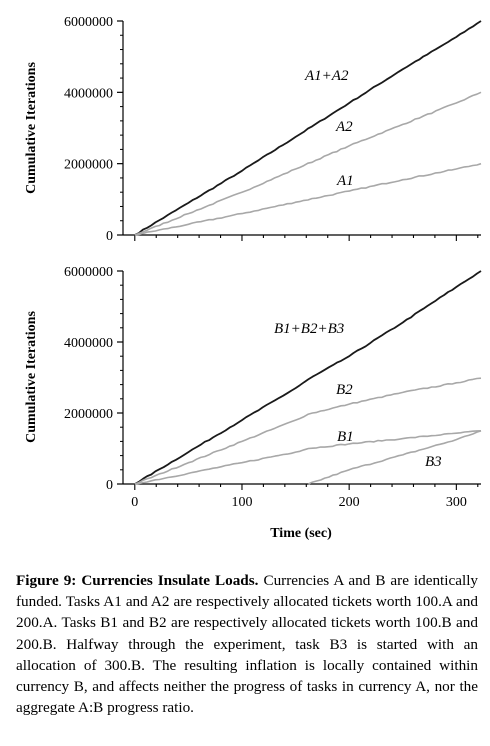 The width and height of the screenshot is (490, 746). What do you see at coordinates (170, 580) in the screenshot?
I see `caption-title: Currencies Insulate Loads.` at bounding box center [170, 580].